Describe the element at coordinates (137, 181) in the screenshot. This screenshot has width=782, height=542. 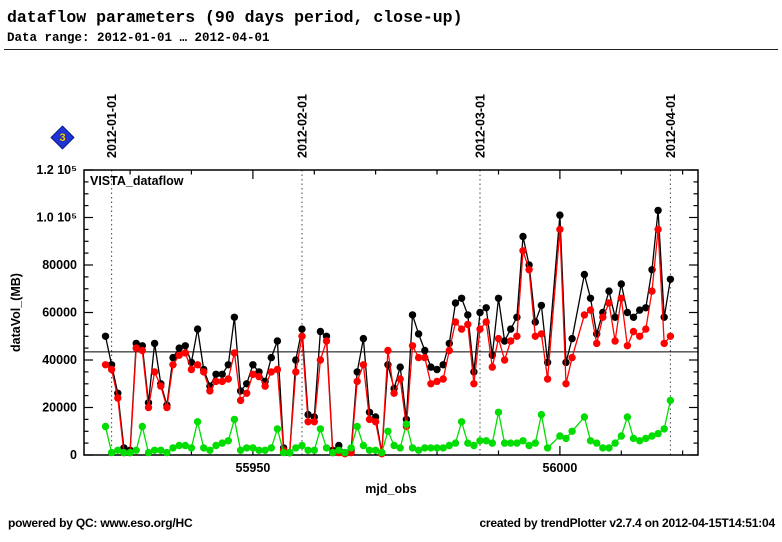
I see `in-plot-label: VISTA_dataflow` at that location.